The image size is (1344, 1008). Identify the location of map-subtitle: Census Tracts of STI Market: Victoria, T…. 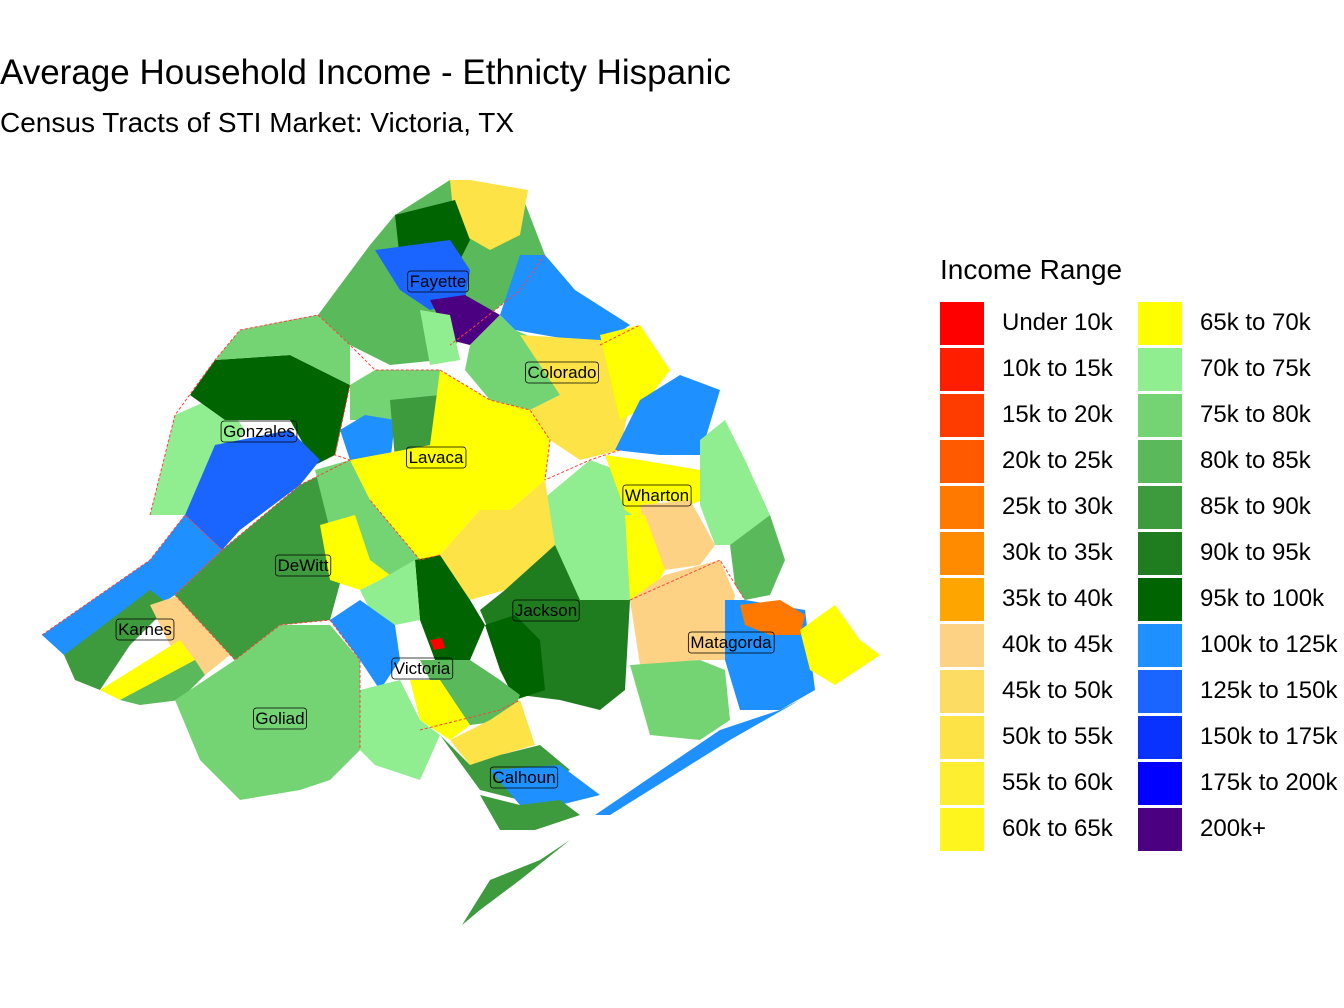
(257, 122).